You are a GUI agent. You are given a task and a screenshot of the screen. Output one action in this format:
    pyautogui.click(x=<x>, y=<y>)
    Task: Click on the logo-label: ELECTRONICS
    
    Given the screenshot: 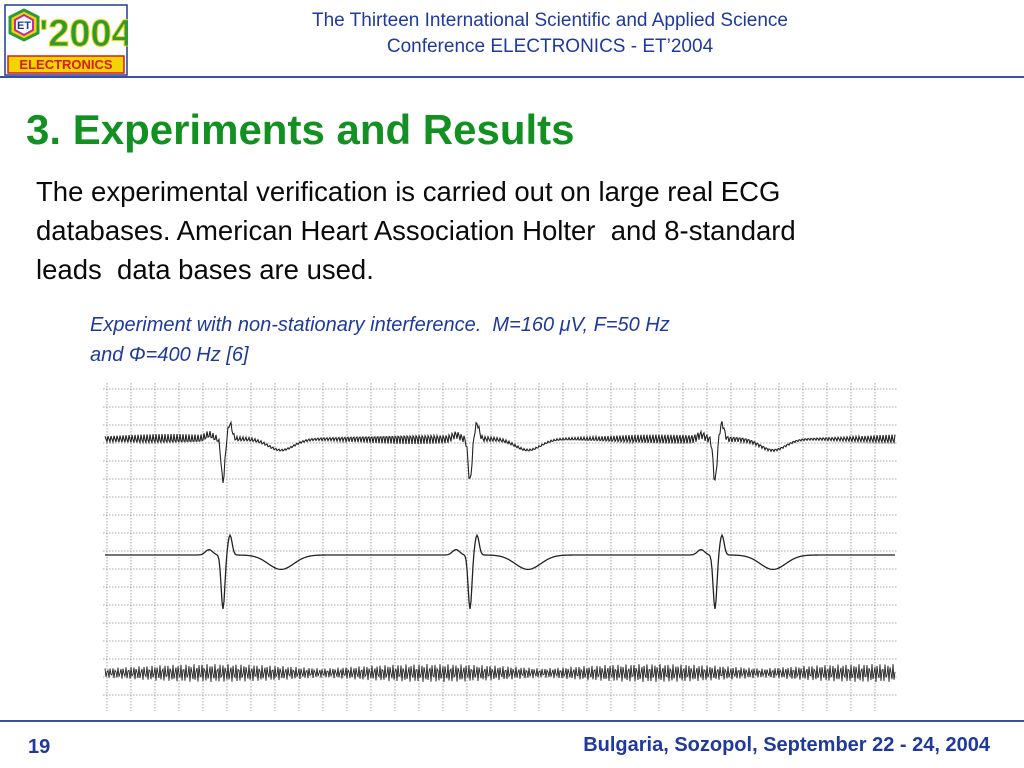 What is the action you would take?
    pyautogui.click(x=66, y=64)
    